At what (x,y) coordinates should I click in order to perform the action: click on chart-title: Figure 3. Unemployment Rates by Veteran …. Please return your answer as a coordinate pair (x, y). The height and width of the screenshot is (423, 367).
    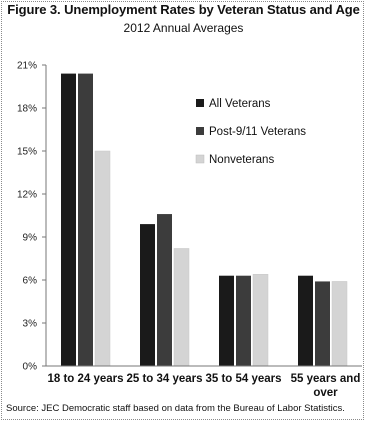
    Looking at the image, I should click on (183, 9).